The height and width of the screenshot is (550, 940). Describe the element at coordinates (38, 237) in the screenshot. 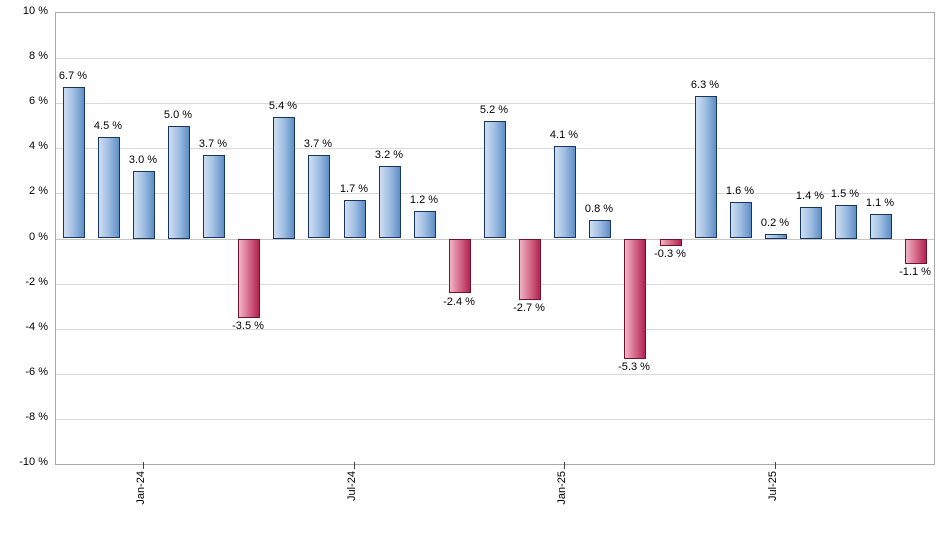

I see `y-axis-label: 0 %` at that location.